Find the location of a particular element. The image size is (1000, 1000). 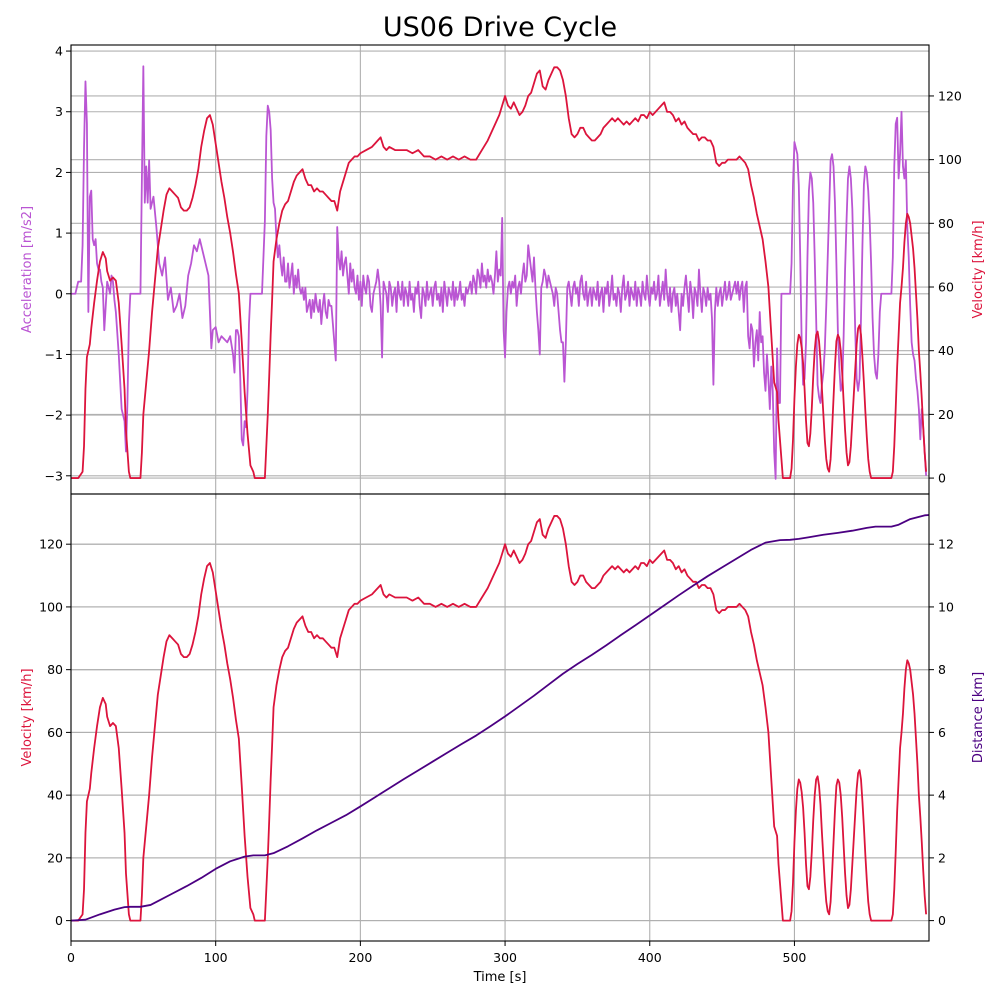

bottom-right-tick-label: 12 is located at coordinates (946, 544).